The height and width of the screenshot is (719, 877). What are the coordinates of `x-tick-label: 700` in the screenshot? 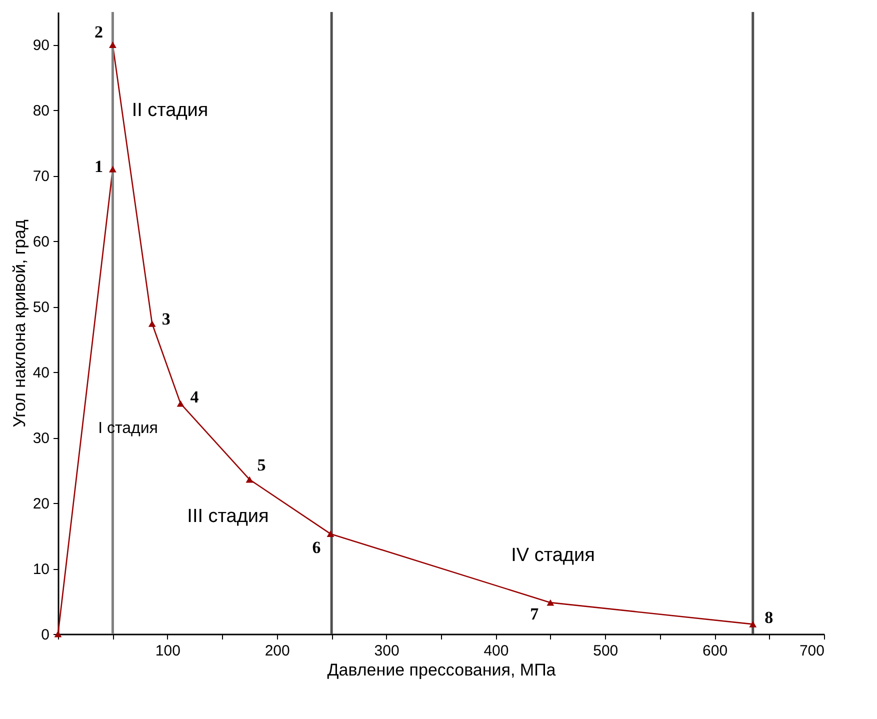 It's located at (811, 651).